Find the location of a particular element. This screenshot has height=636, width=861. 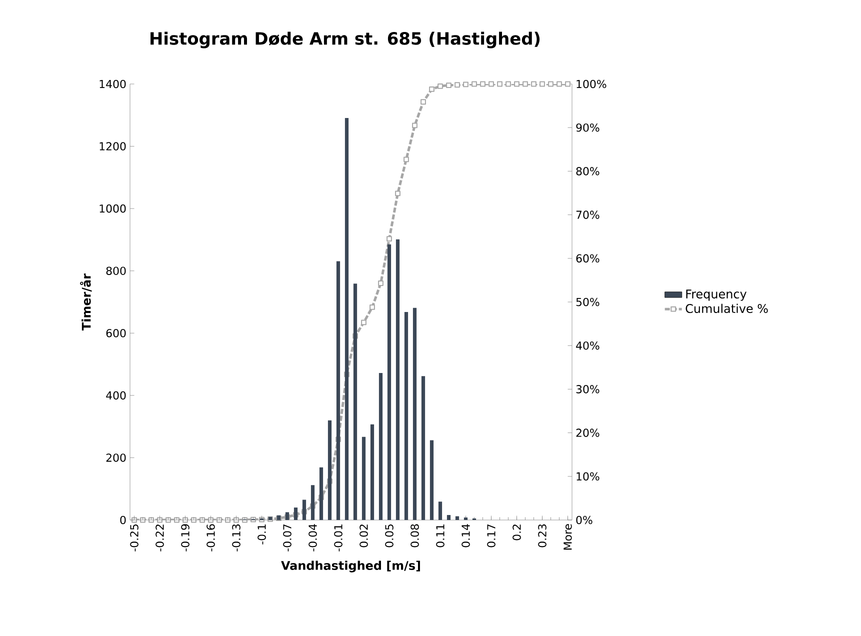

x-tick-label: -0.04 is located at coordinates (312, 538).